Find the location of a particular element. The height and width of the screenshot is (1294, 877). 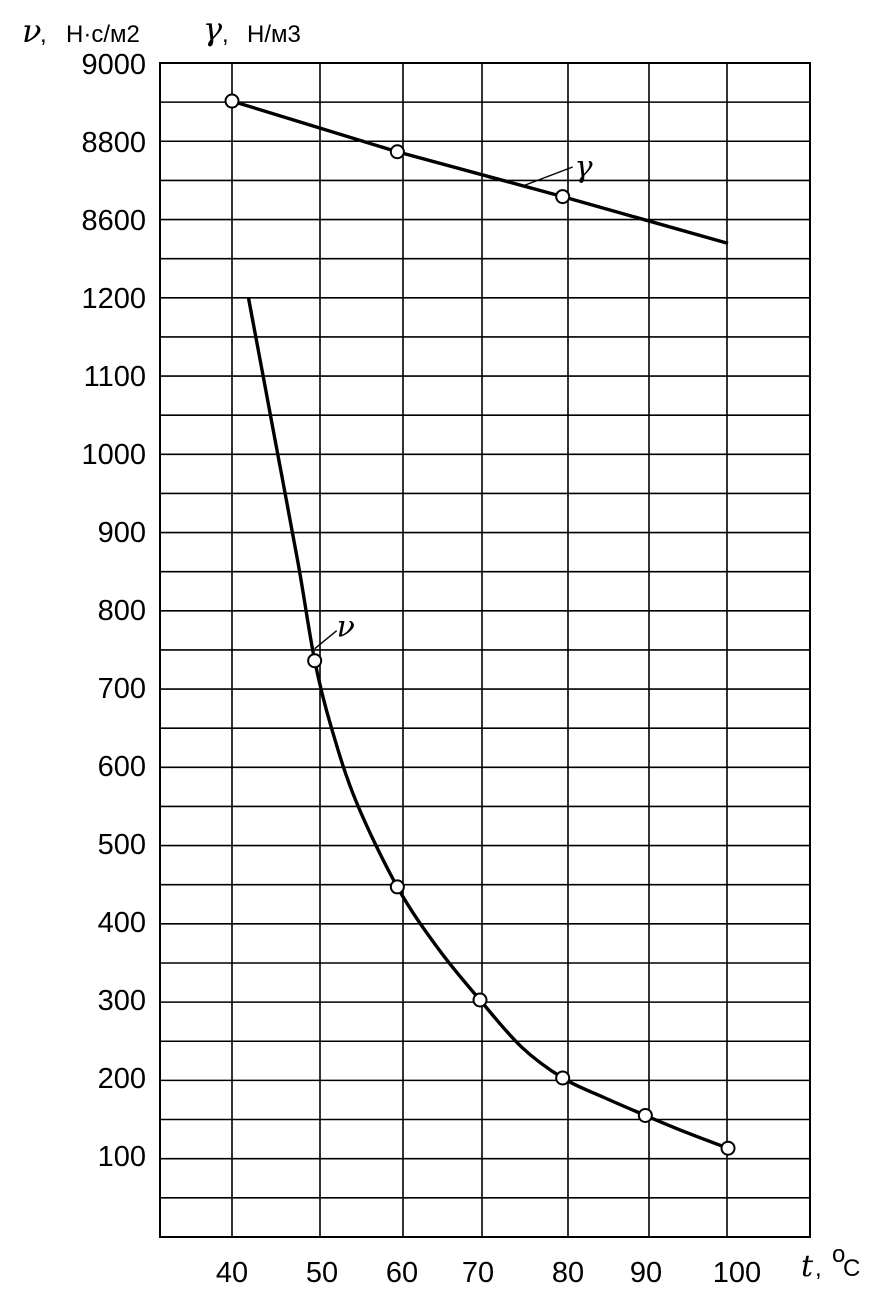

y-tick-label-gamma: 8800 is located at coordinates (113, 143).